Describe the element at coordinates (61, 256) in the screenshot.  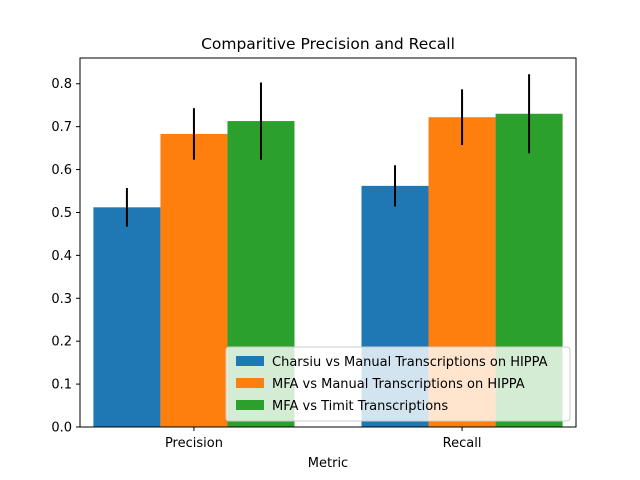
I see `y-tick-label: 0.4` at that location.